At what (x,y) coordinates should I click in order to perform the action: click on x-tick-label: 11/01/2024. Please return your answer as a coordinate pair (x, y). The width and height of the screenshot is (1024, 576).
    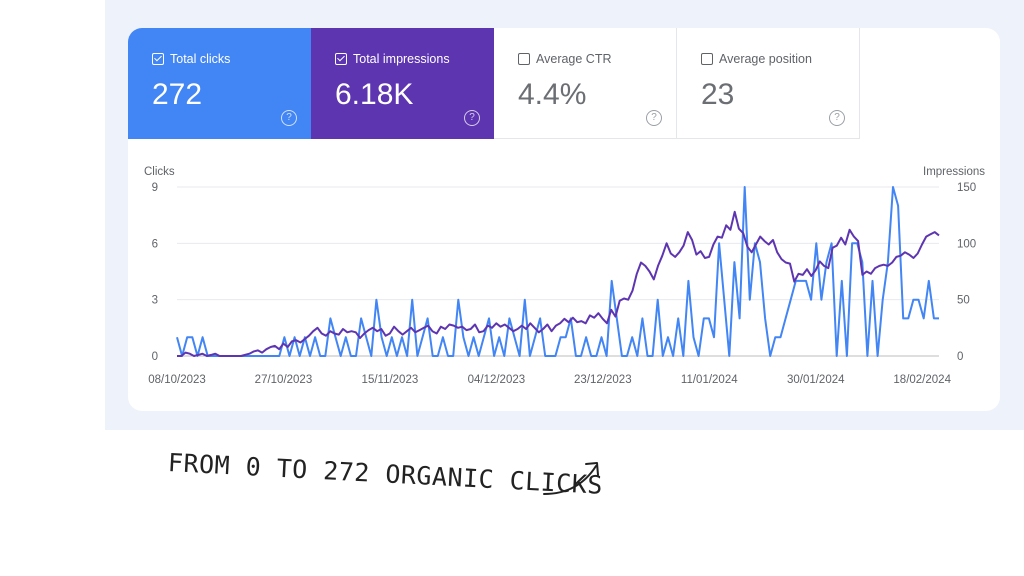
    Looking at the image, I should click on (709, 380).